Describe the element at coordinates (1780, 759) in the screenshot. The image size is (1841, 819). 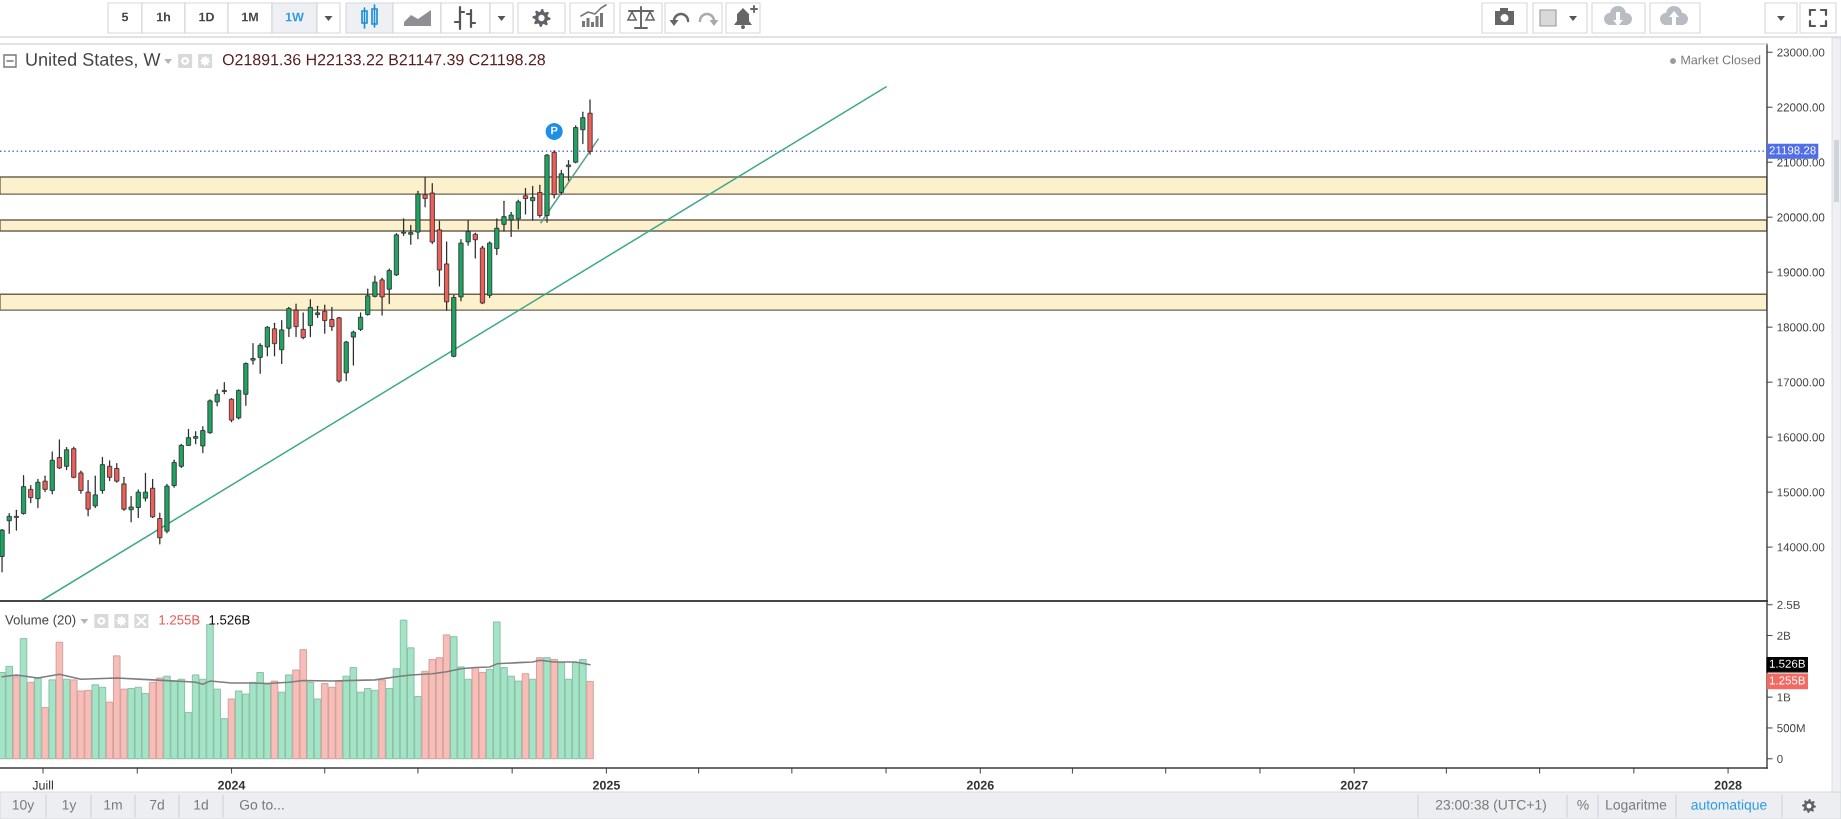
I see `y-tick-label: 0` at that location.